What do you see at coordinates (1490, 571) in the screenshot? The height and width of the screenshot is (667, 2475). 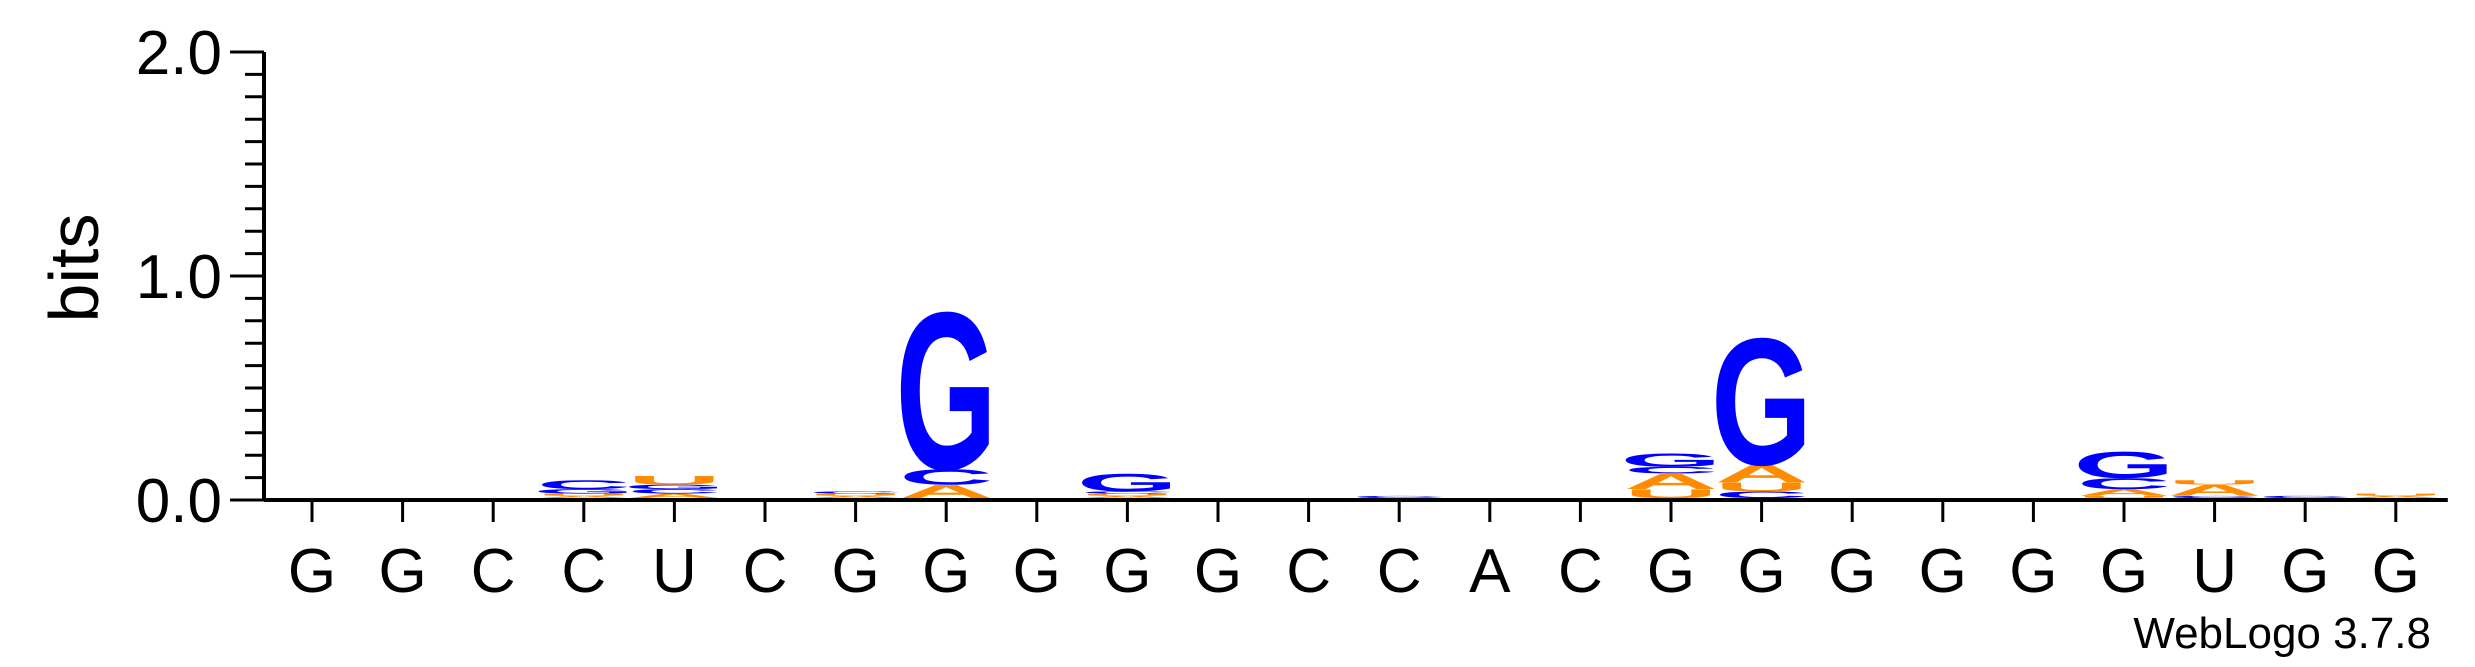 I see `x-tick-label: A` at bounding box center [1490, 571].